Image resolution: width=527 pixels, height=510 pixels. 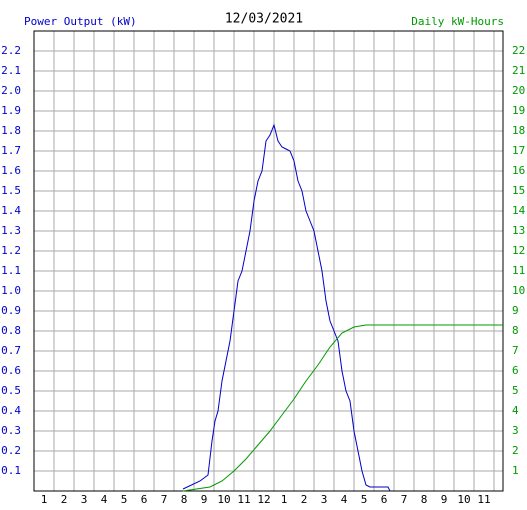 I want to click on y-tick-label: 1.4, so click(x=11, y=210).